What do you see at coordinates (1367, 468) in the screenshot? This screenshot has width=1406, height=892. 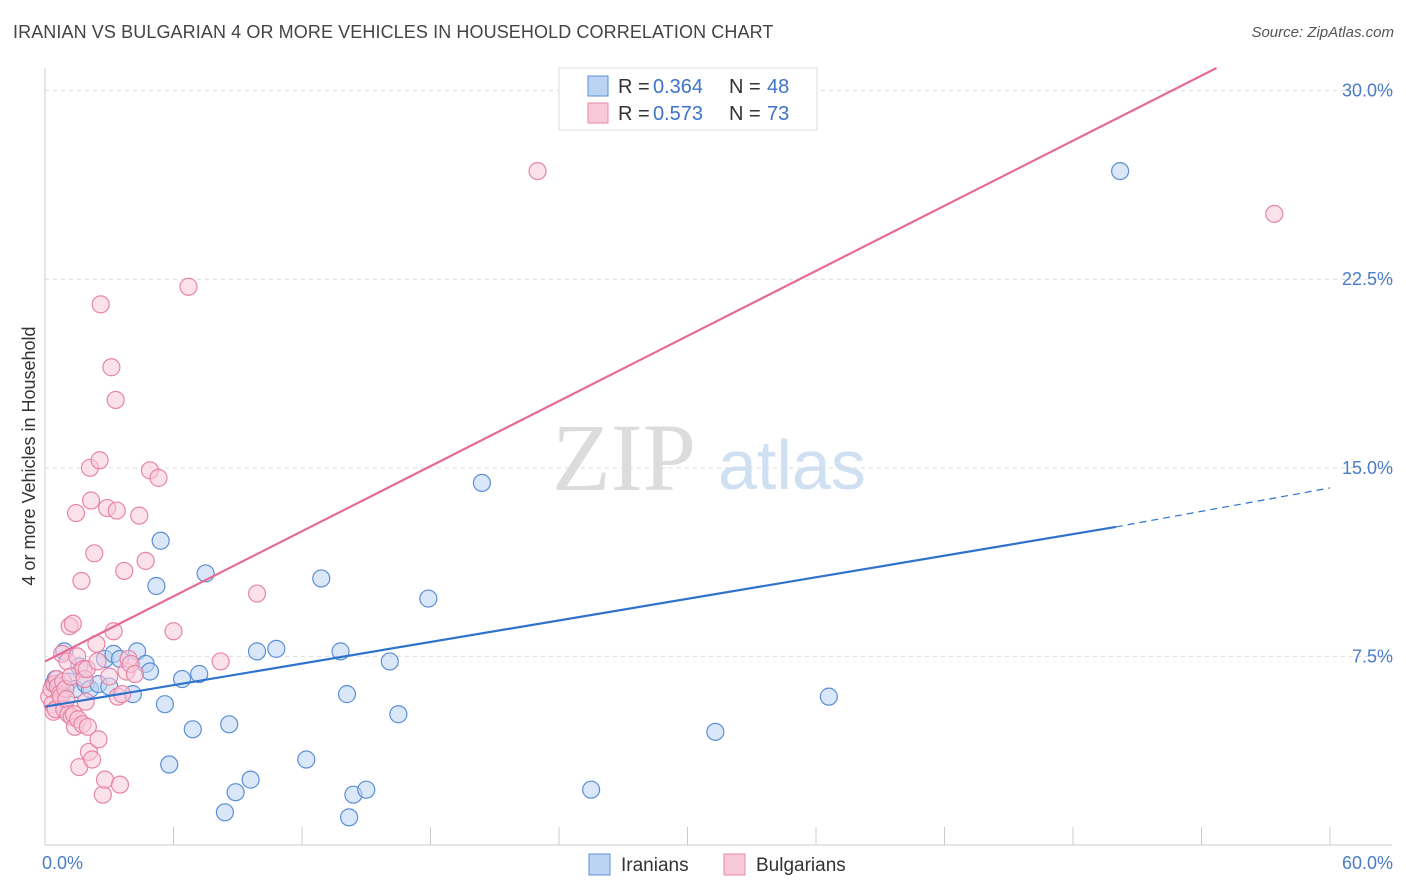 I see `y-tick-label-1: 15.0%` at bounding box center [1367, 468].